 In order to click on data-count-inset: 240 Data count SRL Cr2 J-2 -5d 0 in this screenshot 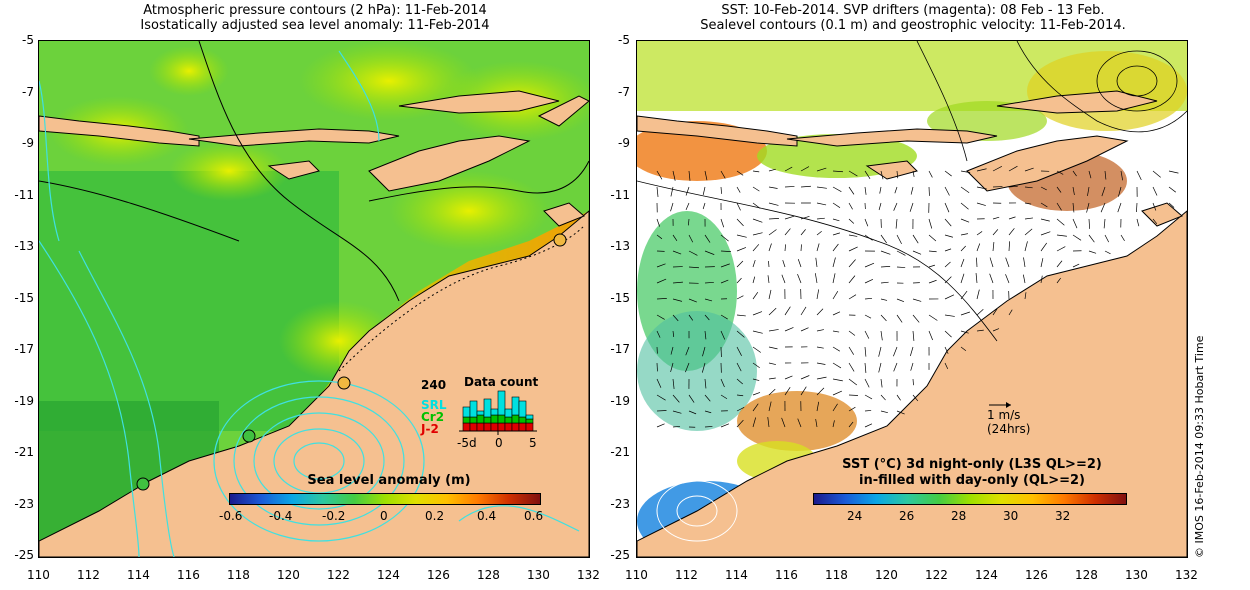, I will do `click(484, 416)`.